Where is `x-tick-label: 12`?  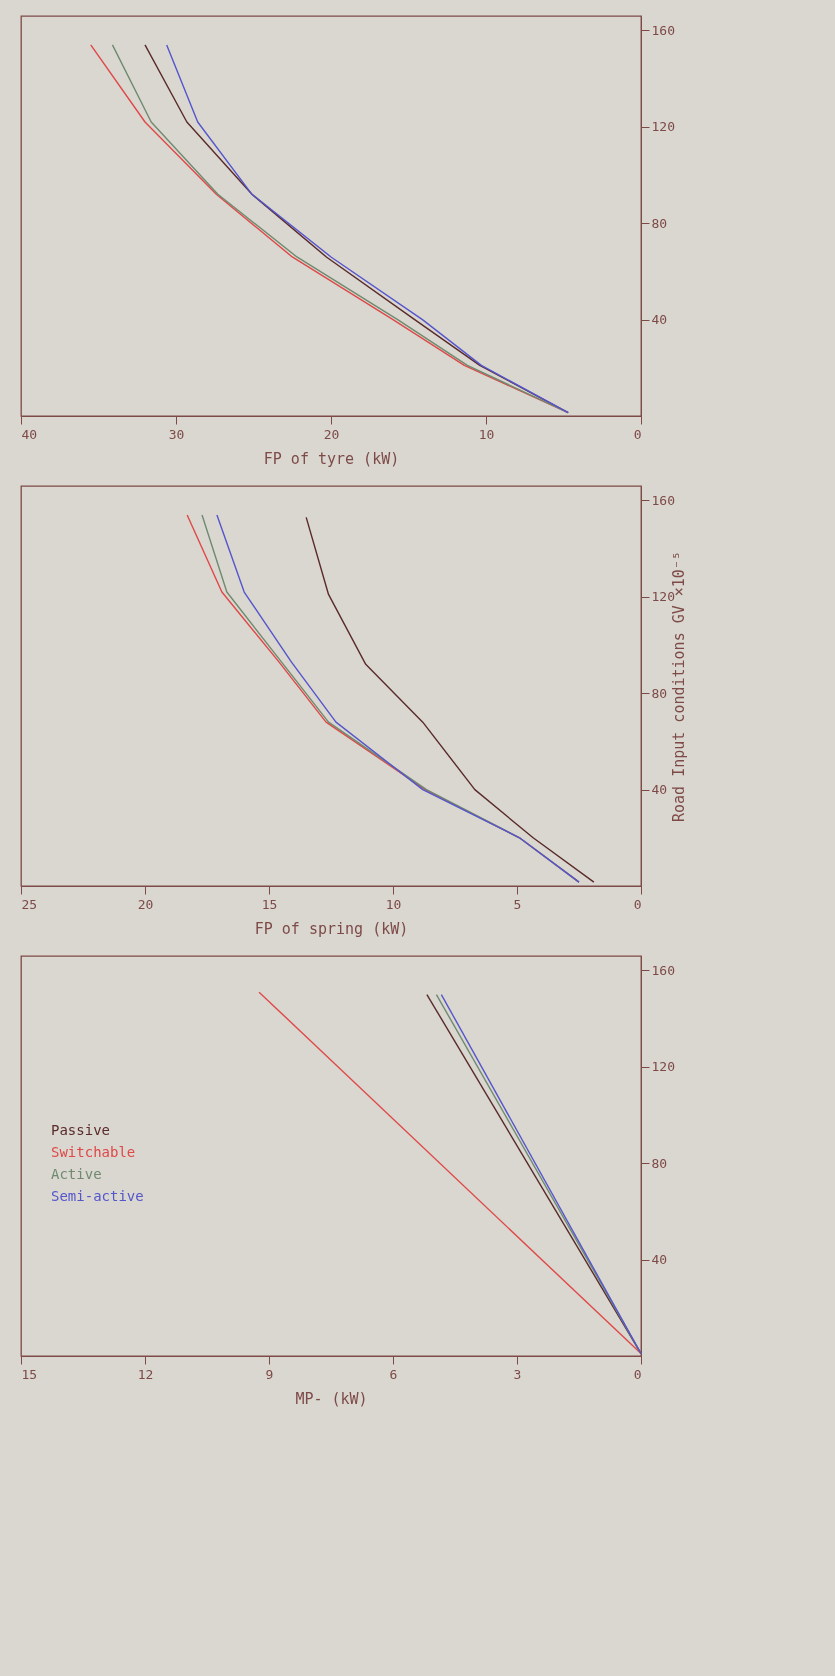
x-tick-label: 12 is located at coordinates (145, 1374).